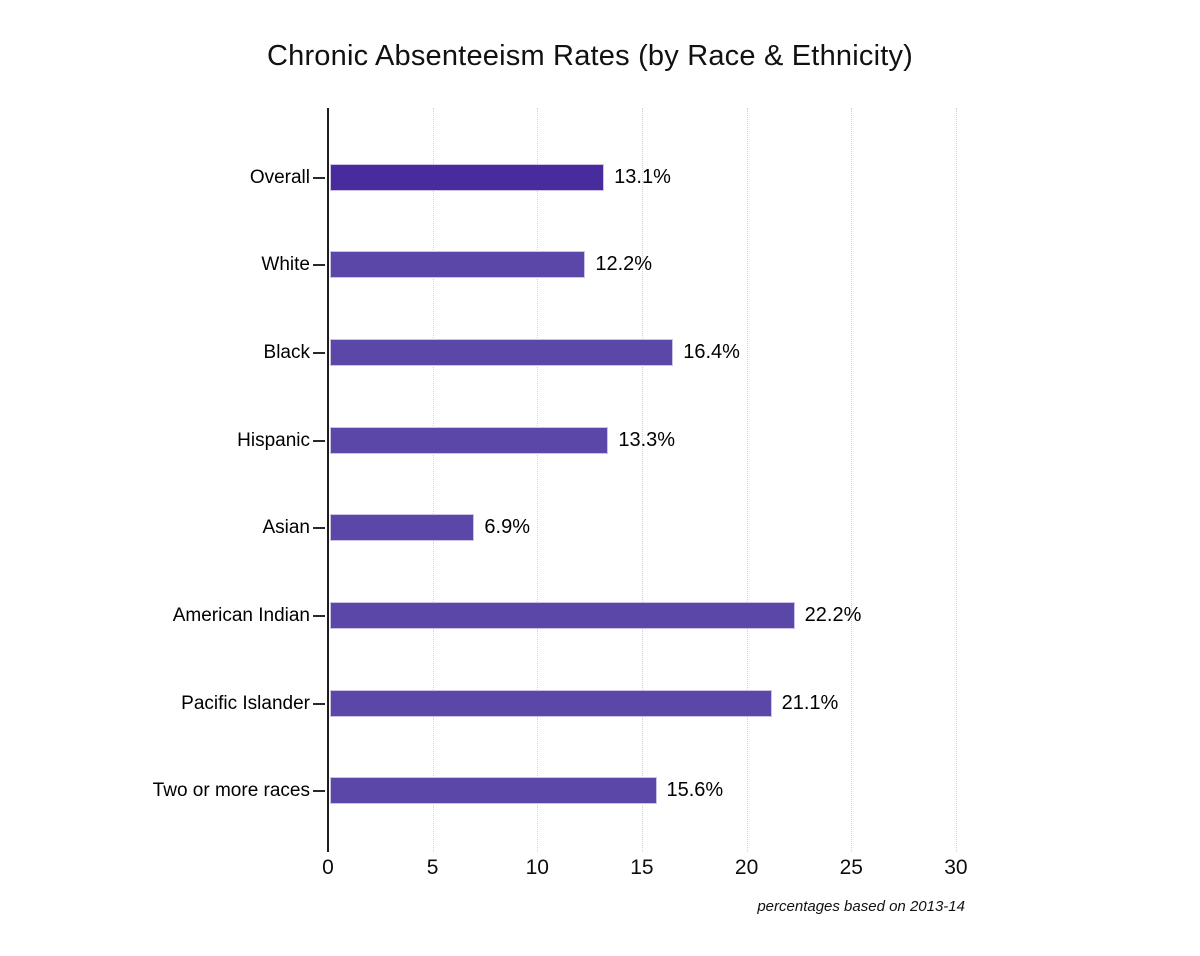 Image resolution: width=1200 pixels, height=956 pixels. I want to click on value-label: 13.1%, so click(642, 176).